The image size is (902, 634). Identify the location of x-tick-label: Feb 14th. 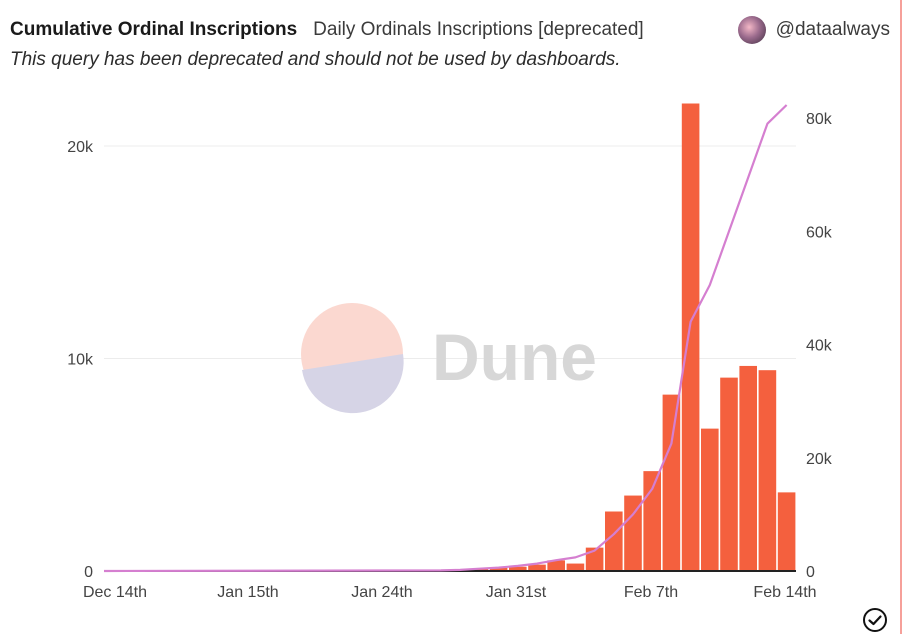
(784, 592).